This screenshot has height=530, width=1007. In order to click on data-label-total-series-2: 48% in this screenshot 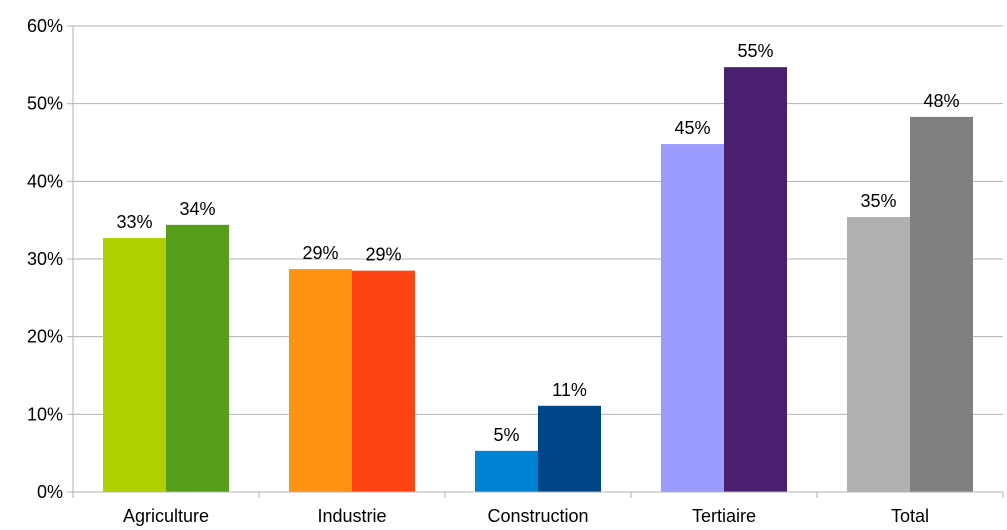, I will do `click(941, 101)`.